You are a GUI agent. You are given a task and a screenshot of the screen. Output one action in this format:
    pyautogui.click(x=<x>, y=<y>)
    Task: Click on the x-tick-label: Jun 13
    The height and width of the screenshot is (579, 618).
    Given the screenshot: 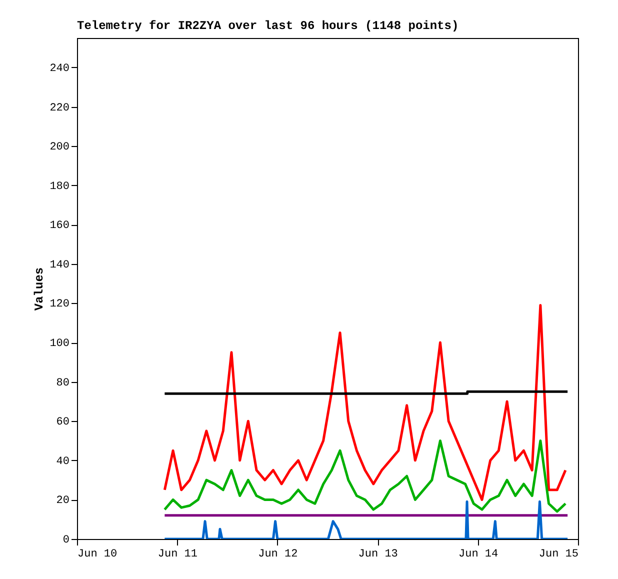 What is the action you would take?
    pyautogui.click(x=378, y=554)
    